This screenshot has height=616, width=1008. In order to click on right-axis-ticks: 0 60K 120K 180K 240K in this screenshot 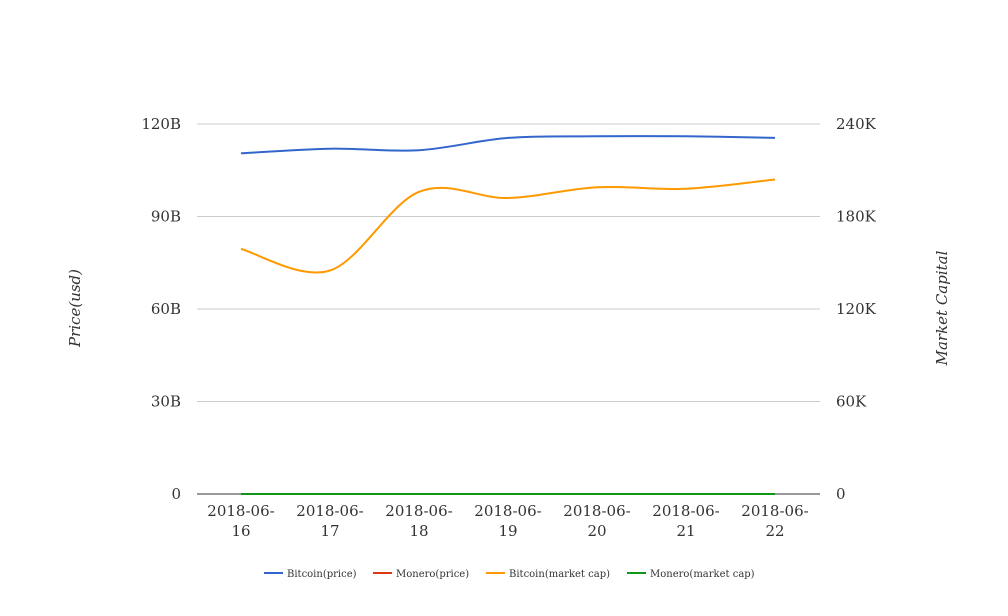, I will do `click(856, 309)`.